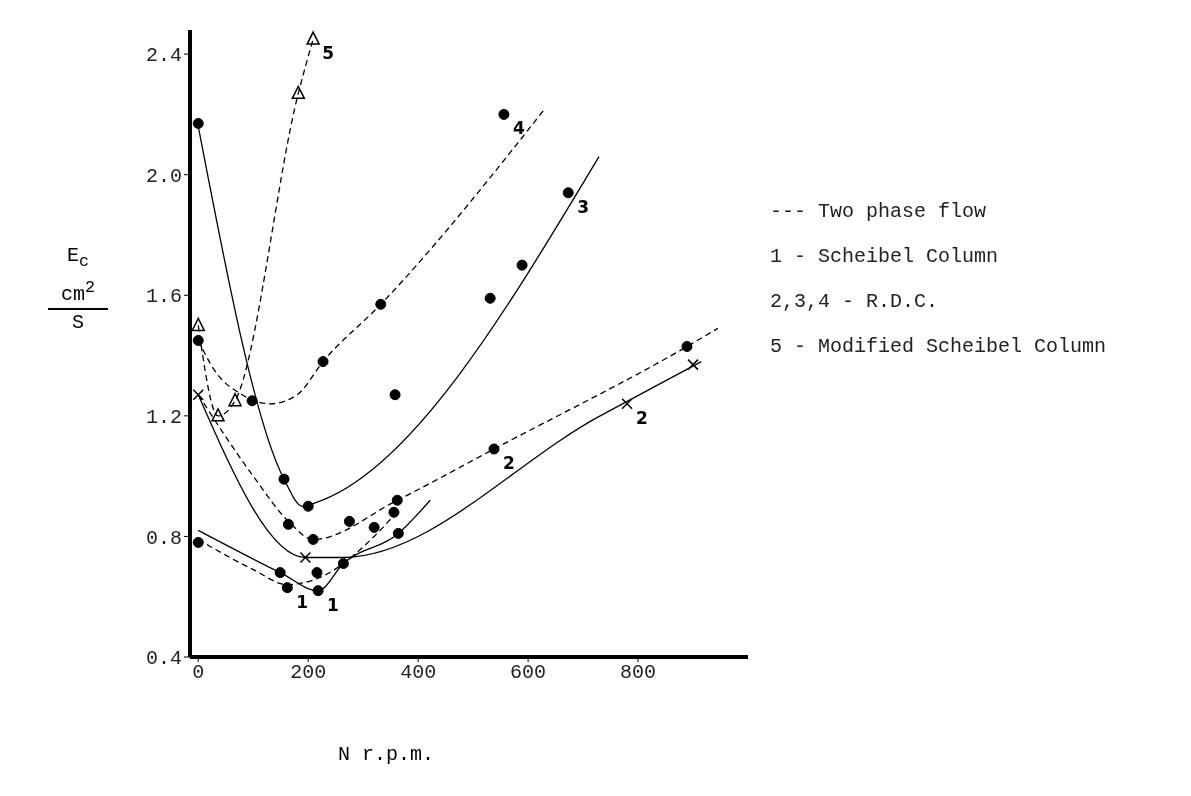 The height and width of the screenshot is (796, 1191). Describe the element at coordinates (328, 53) in the screenshot. I see `annotation: 5` at that location.